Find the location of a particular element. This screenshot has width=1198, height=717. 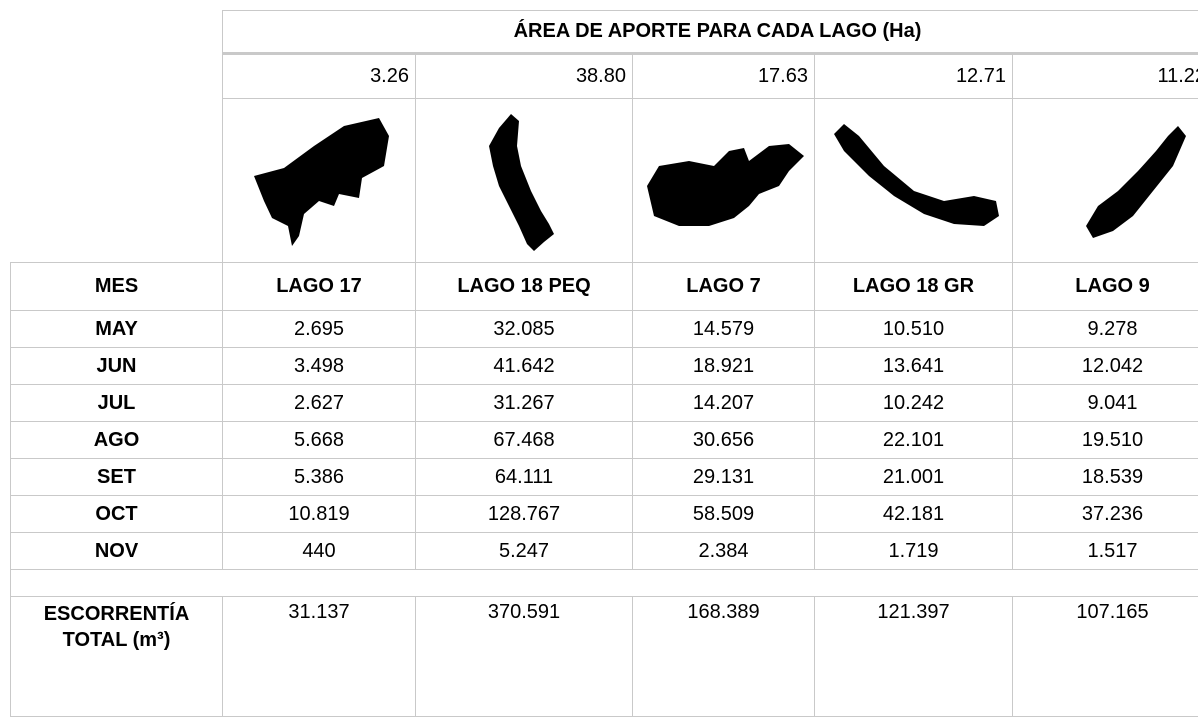

cell-value: 58.509 is located at coordinates (724, 514).